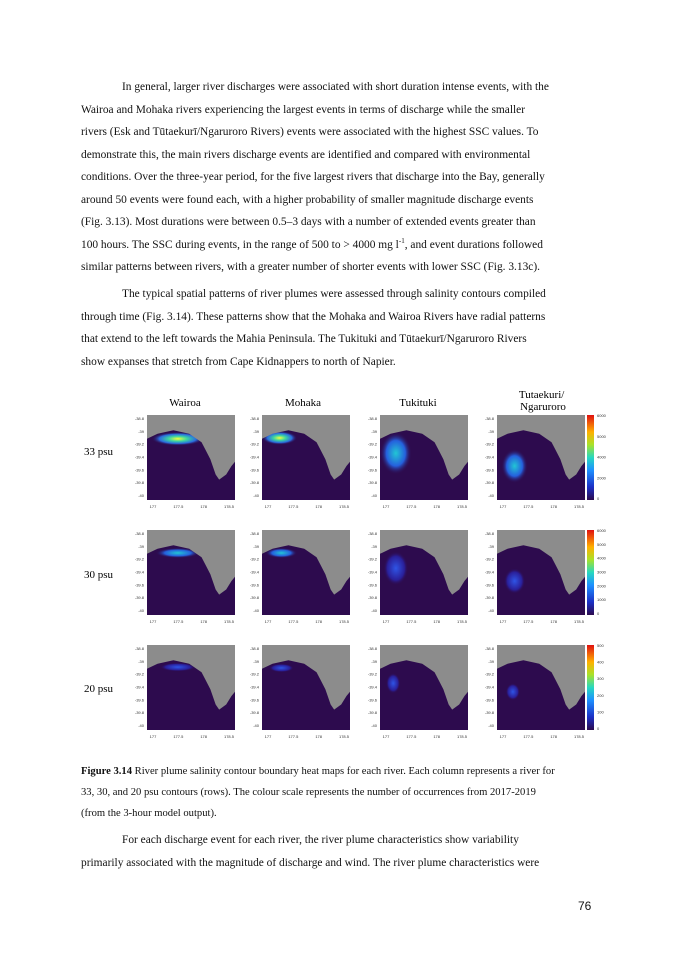 Image resolution: width=675 pixels, height=955 pixels. What do you see at coordinates (600, 711) in the screenshot?
I see `colorbar-tick-label: 100` at bounding box center [600, 711].